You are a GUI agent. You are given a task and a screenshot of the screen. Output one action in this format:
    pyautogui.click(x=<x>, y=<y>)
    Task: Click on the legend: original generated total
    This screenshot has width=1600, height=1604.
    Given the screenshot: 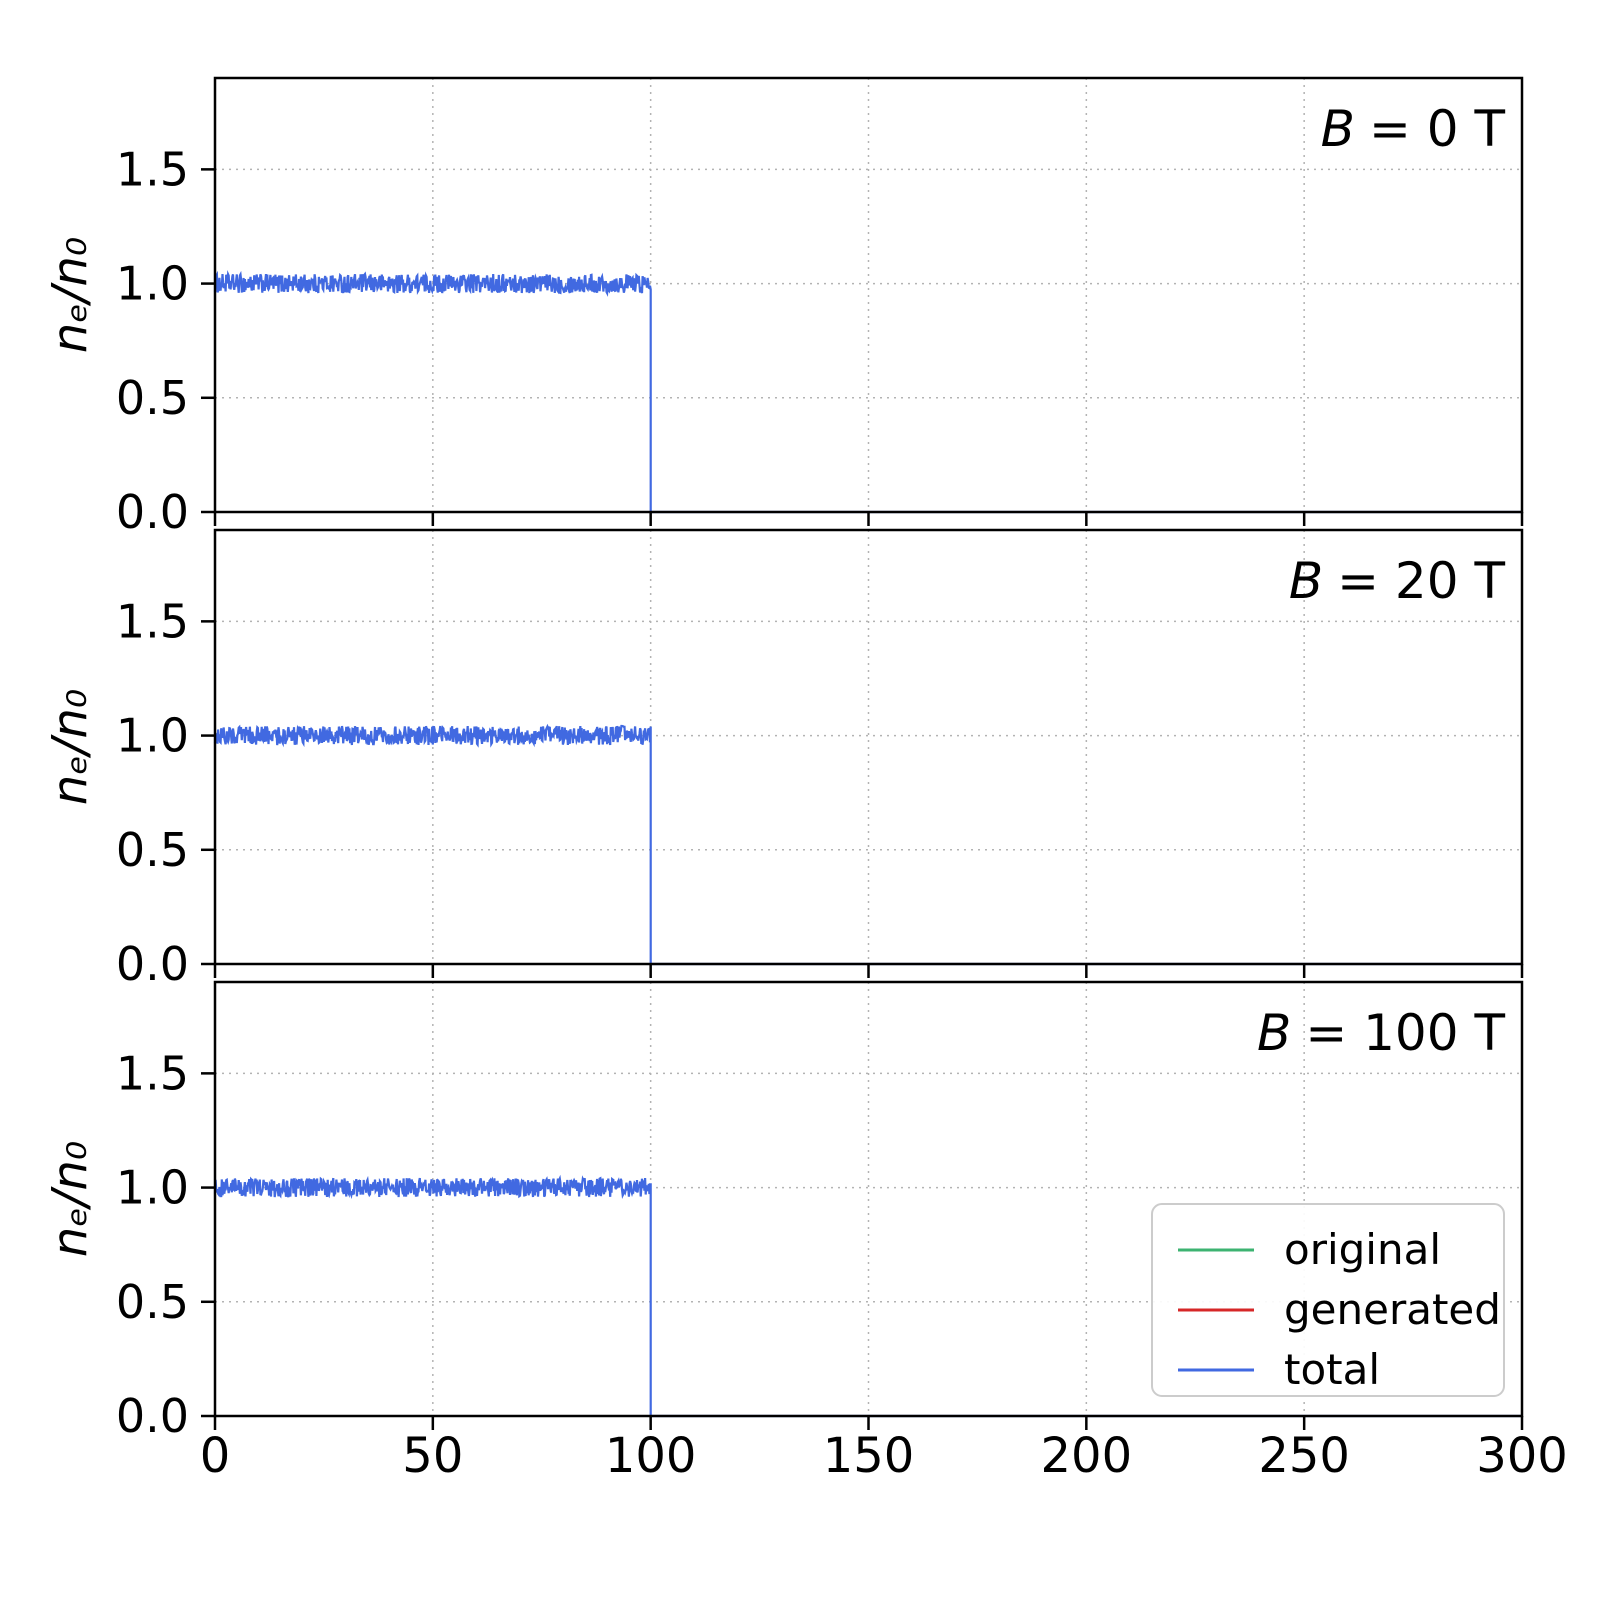 What is the action you would take?
    pyautogui.click(x=1328, y=1300)
    